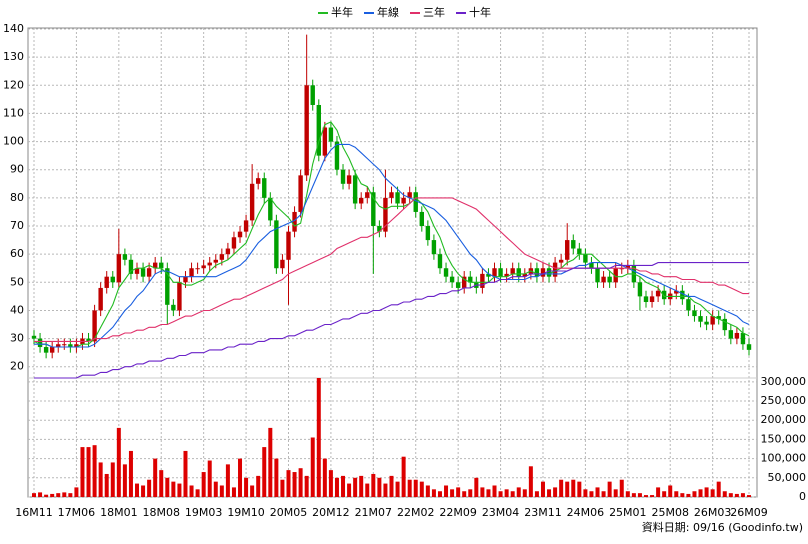 This screenshot has width=808, height=544. I want to click on x-tick-label: 20M12, so click(331, 512).